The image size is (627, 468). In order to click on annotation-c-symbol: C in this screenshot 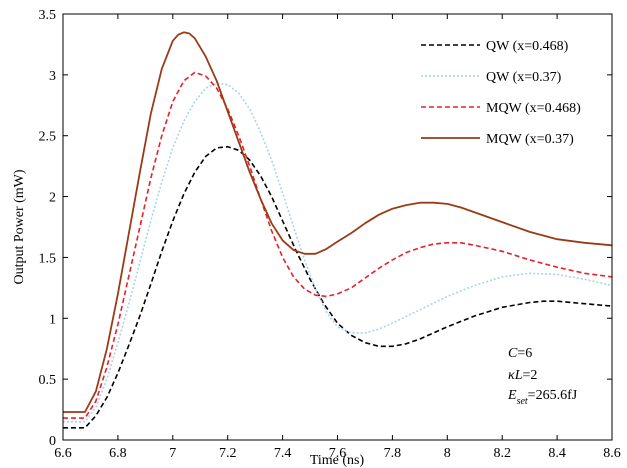, I will do `click(513, 353)`.